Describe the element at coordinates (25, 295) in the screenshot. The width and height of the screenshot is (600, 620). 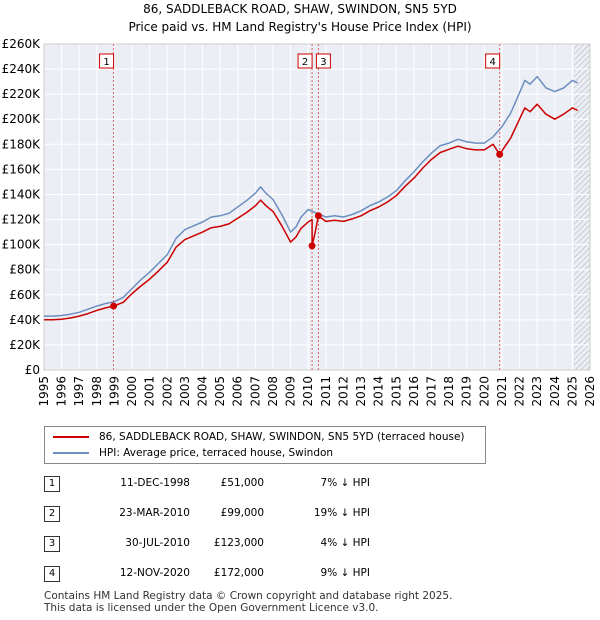
I see `y-tick-label: £60K` at that location.